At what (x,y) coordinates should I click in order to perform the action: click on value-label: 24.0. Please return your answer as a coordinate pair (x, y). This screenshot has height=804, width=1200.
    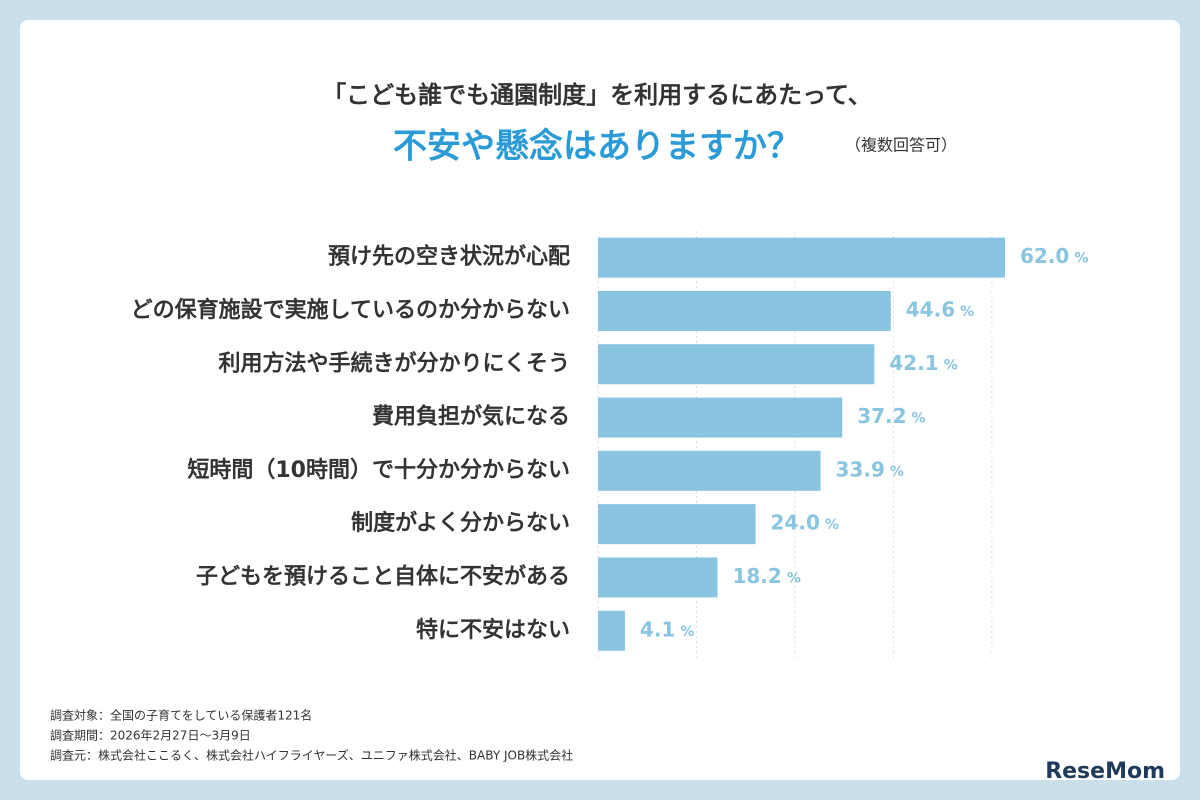
    Looking at the image, I should click on (795, 523).